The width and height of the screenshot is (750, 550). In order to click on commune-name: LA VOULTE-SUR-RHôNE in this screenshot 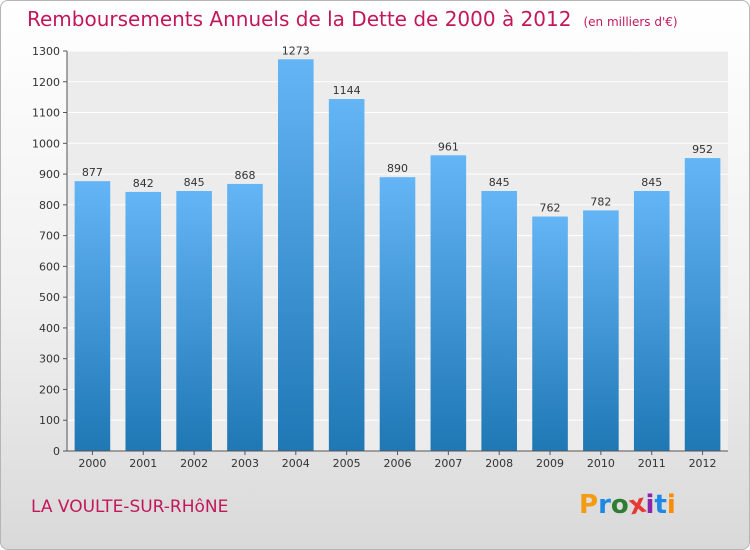, I will do `click(130, 507)`.